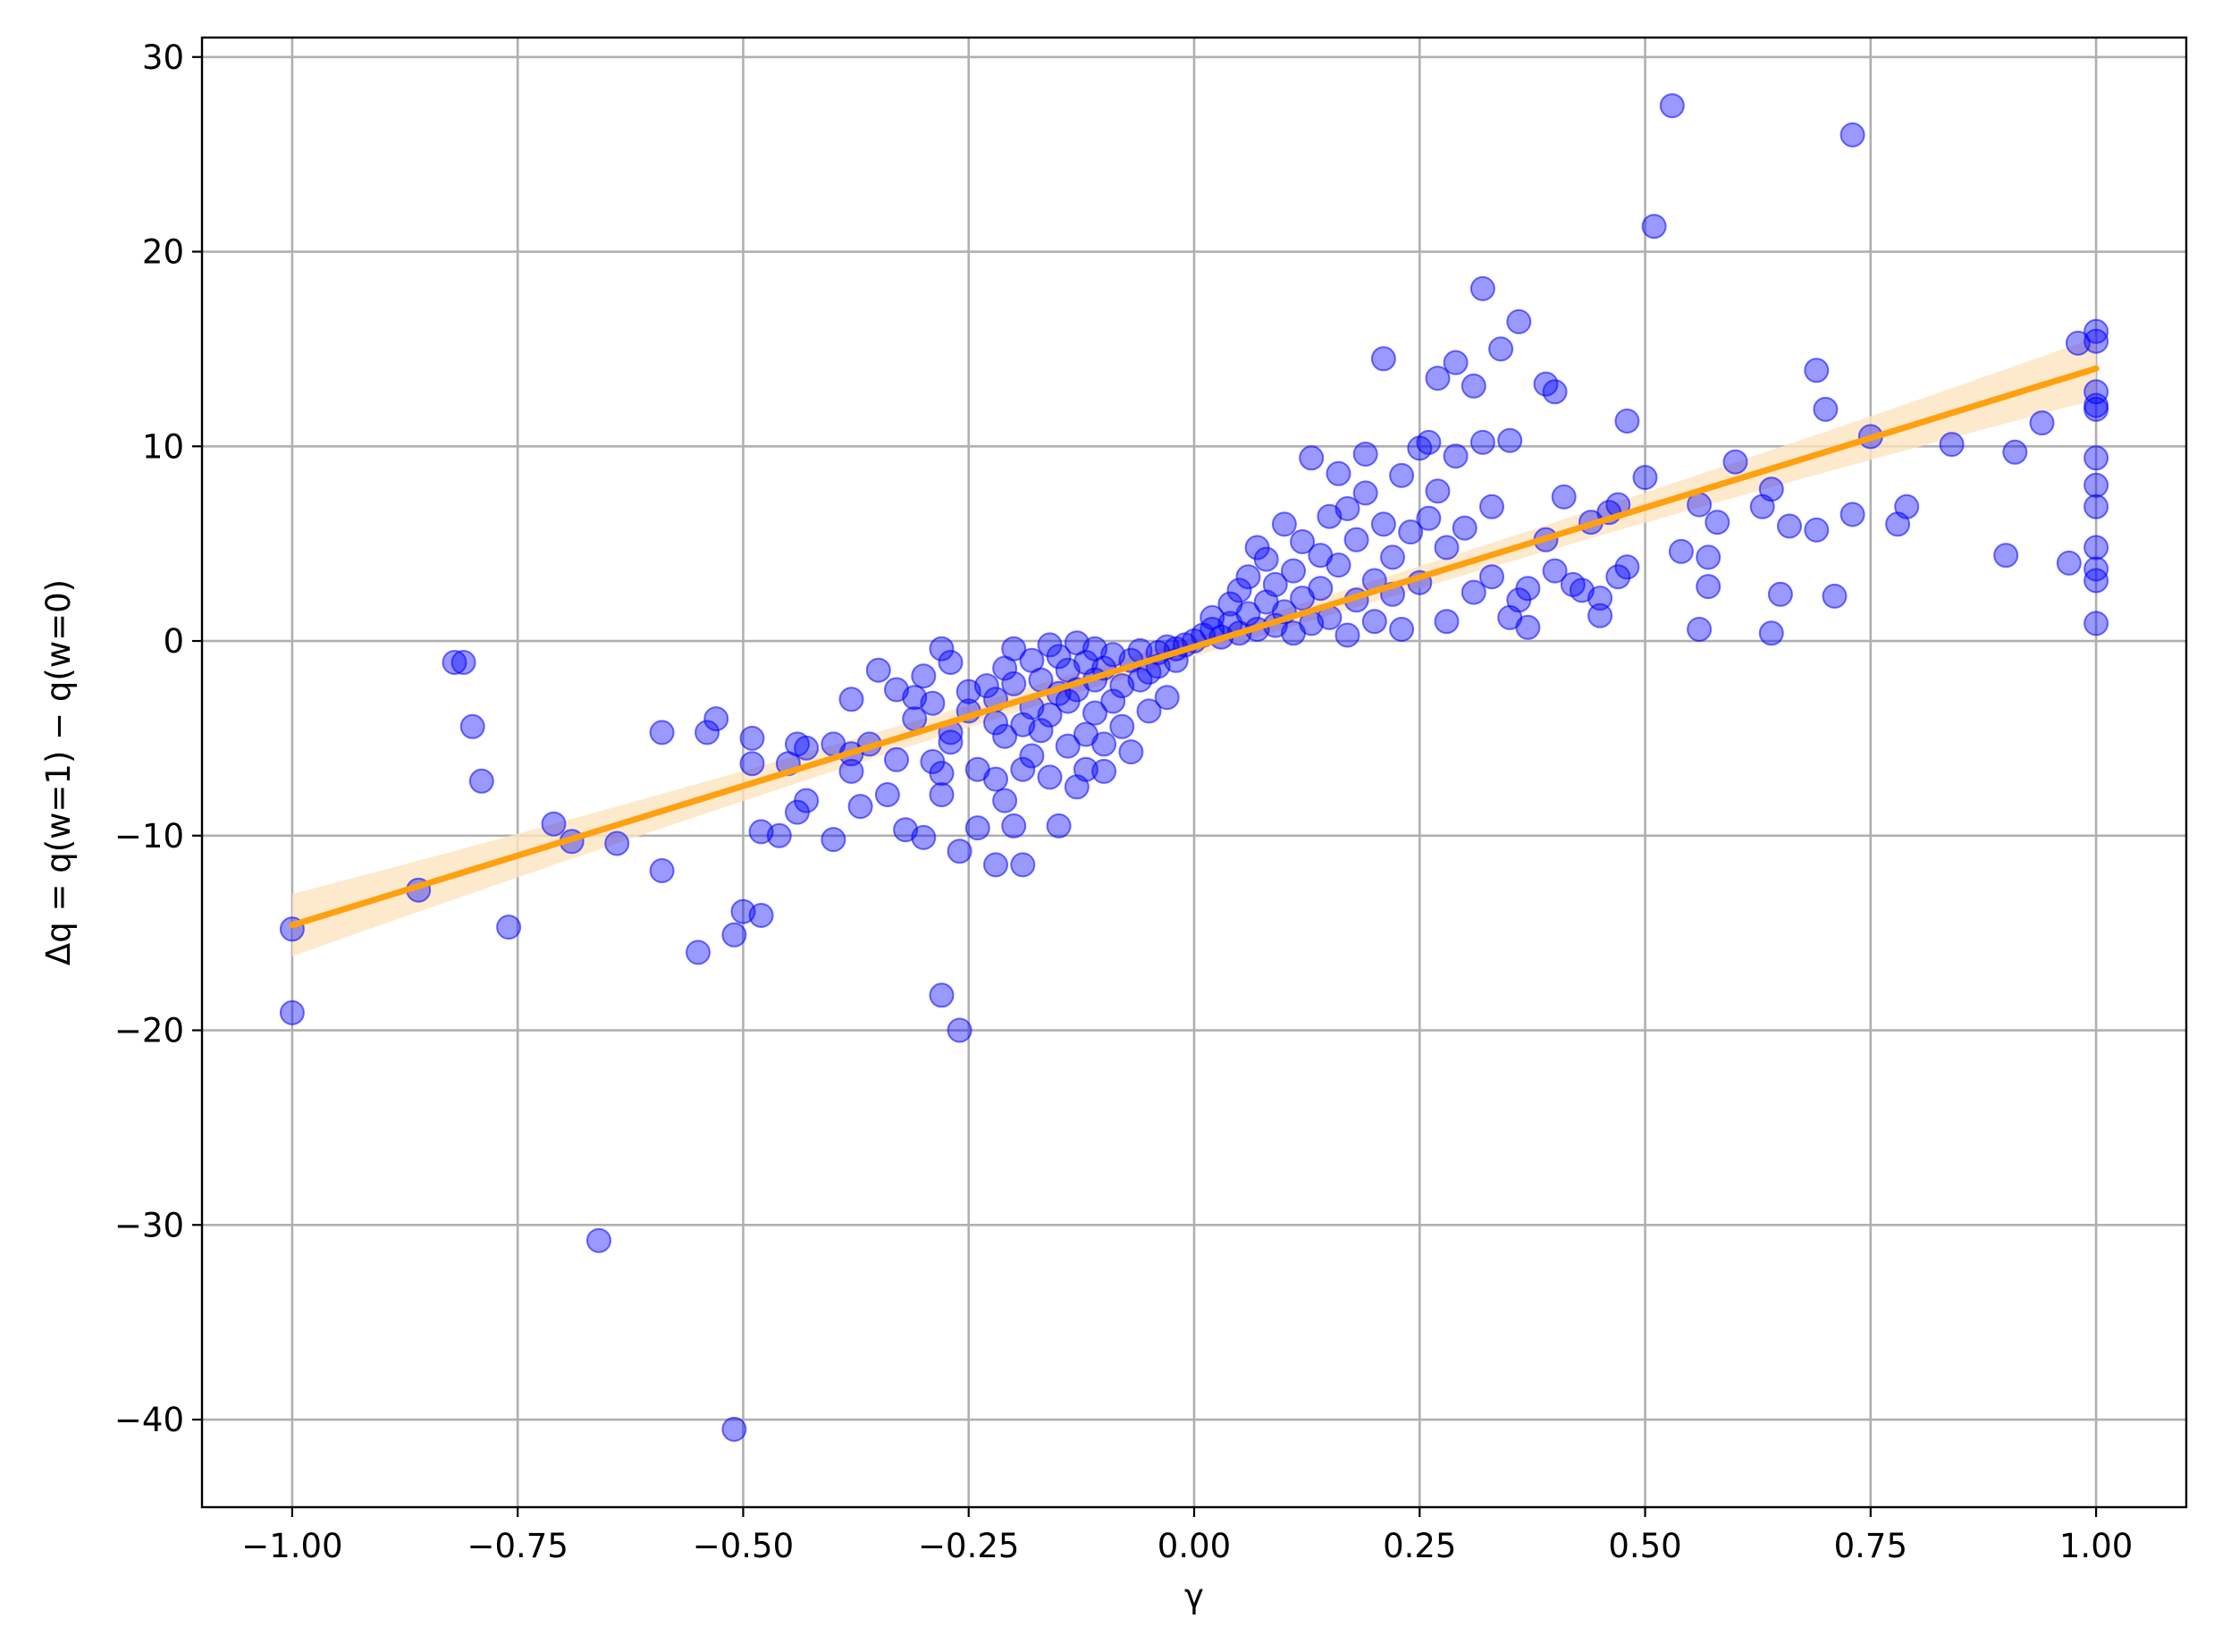 The image size is (2214, 1652). What do you see at coordinates (149, 1225) in the screenshot?
I see `y-tick-label: −30` at bounding box center [149, 1225].